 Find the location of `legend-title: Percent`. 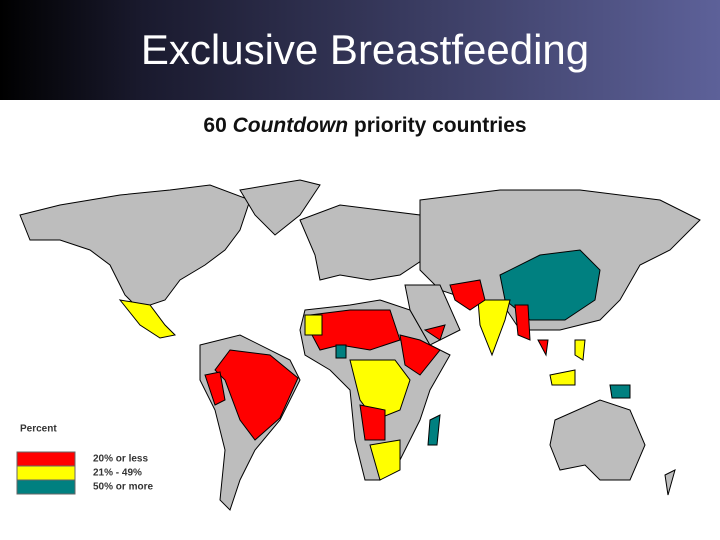

legend-title: Percent is located at coordinates (38, 429).